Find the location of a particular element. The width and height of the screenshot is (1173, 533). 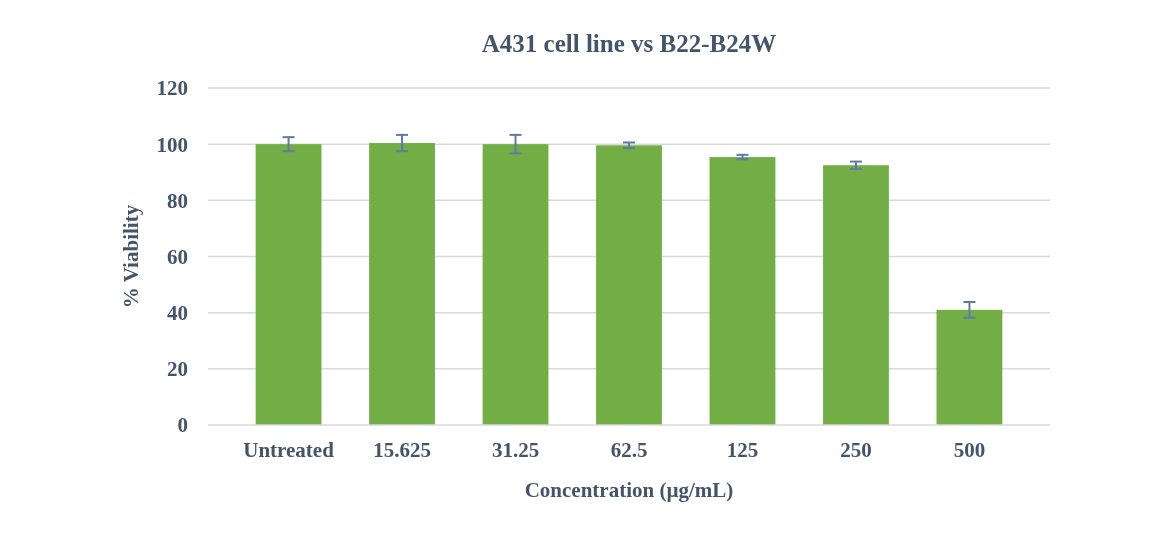

y-tick-label: 20 is located at coordinates (177, 369).